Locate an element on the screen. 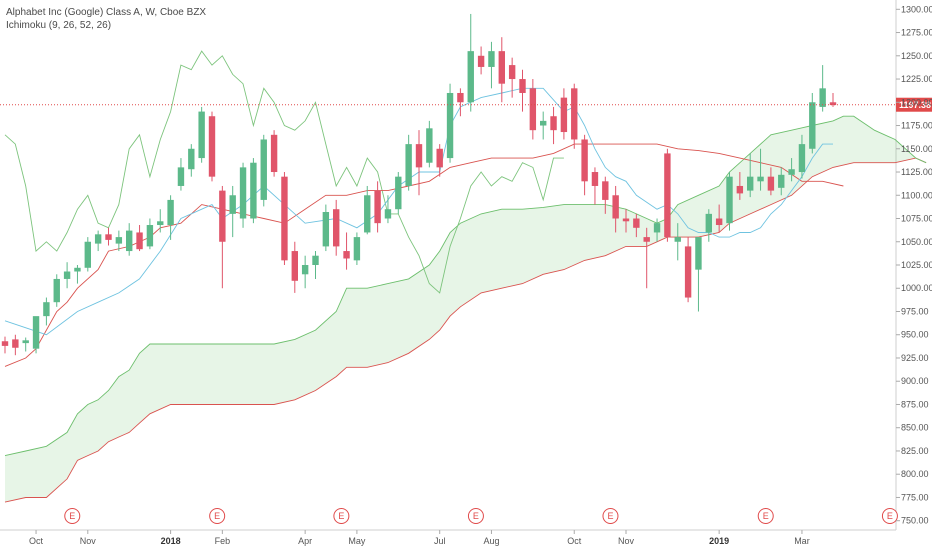 This screenshot has height=550, width=932. y-tick-label: 1200.00 is located at coordinates (916, 102).